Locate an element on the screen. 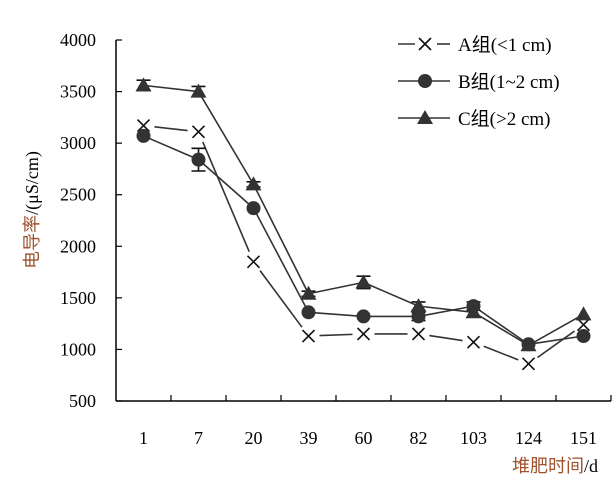  y-tick-label: 1000 is located at coordinates (78, 349).